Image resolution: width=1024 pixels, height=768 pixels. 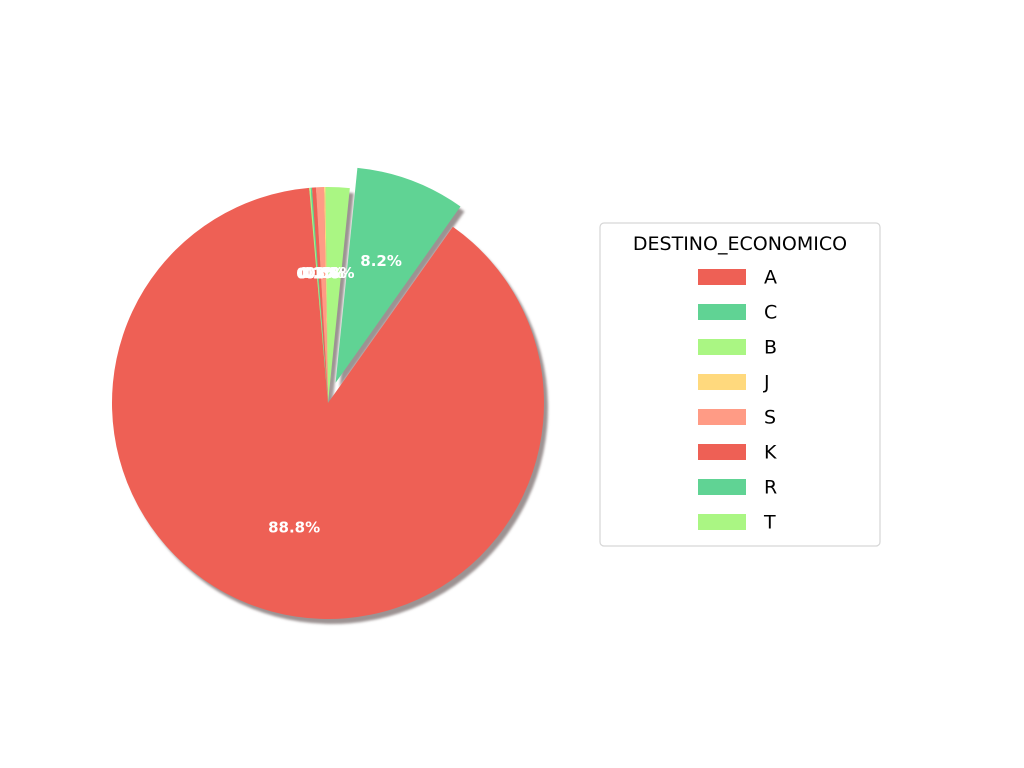 I want to click on legend-label-s: S, so click(x=770, y=418).